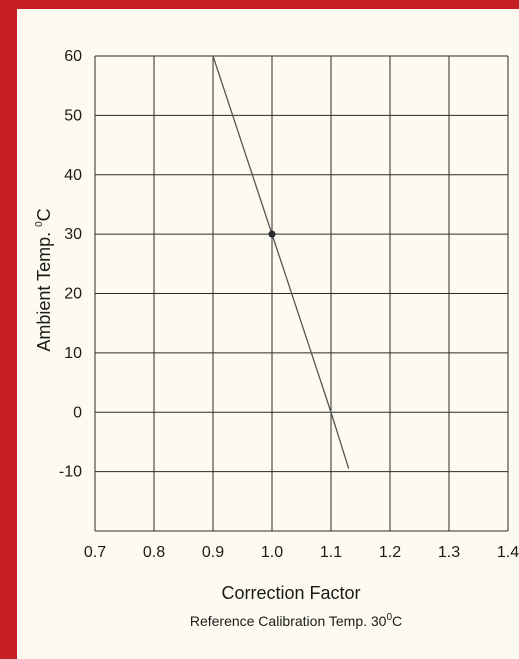 This screenshot has height=659, width=519. I want to click on y-tick-label: 10, so click(73, 353).